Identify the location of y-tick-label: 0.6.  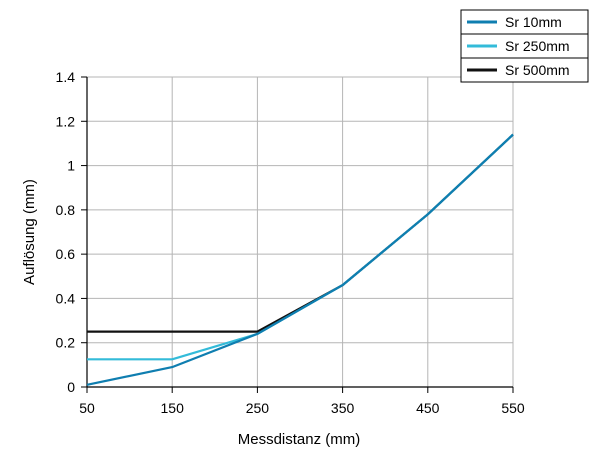
(66, 254).